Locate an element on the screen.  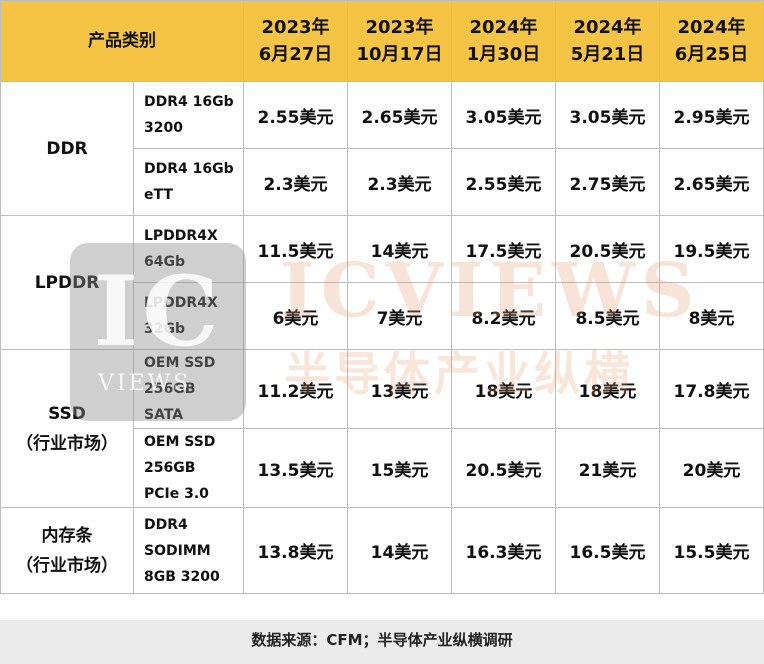
category-header: 产品类别 is located at coordinates (122, 41).